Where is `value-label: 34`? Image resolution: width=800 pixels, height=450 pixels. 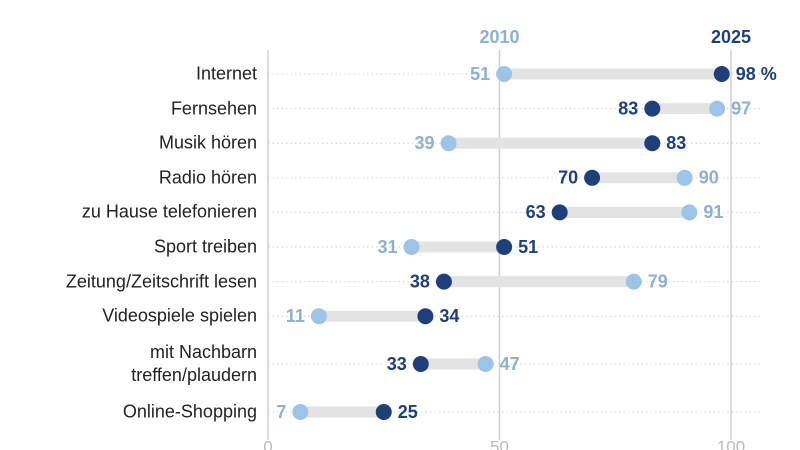
value-label: 34 is located at coordinates (449, 316).